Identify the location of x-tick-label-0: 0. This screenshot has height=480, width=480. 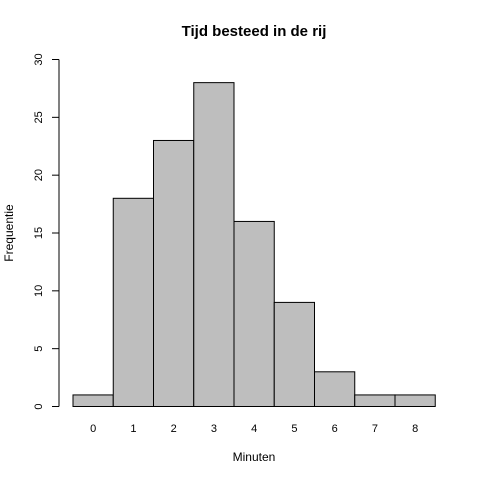
(93, 429).